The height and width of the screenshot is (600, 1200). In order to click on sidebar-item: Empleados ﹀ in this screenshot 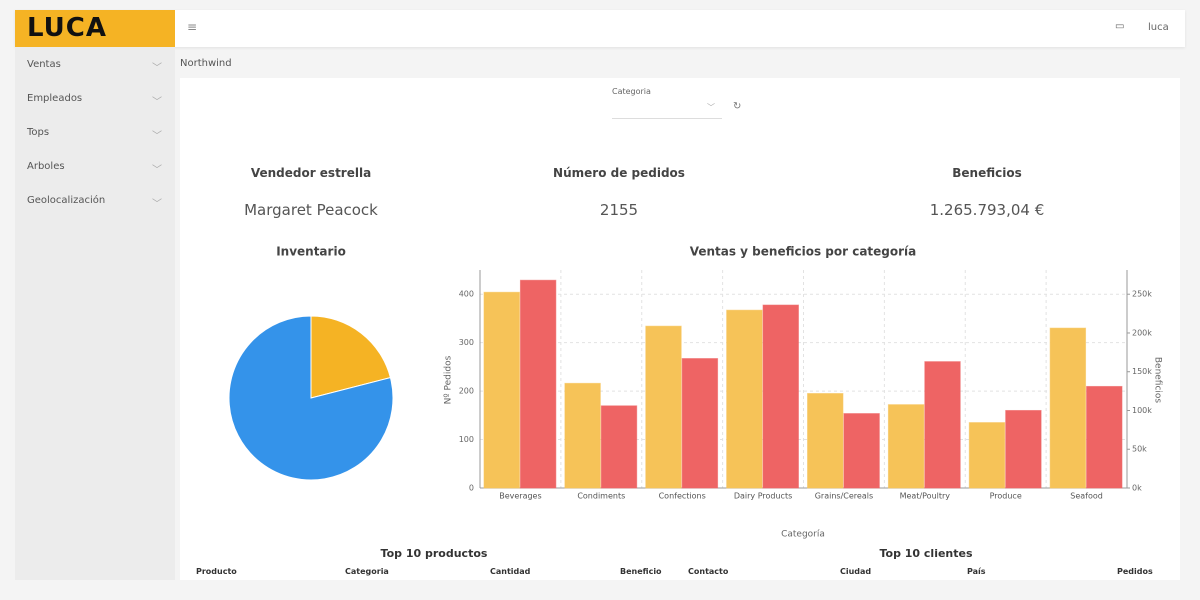, I will do `click(94, 100)`.